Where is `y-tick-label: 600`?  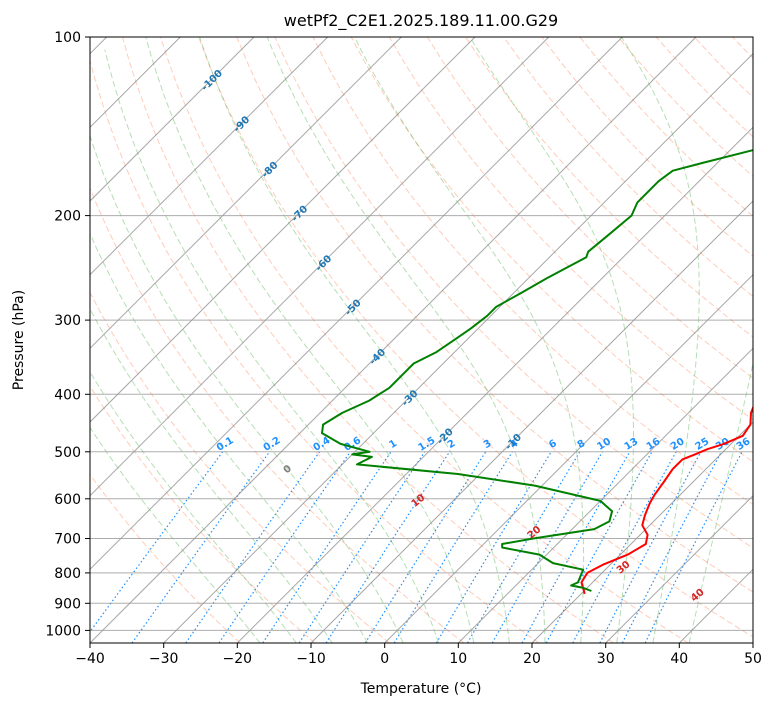 y-tick-label: 600 is located at coordinates (67, 500).